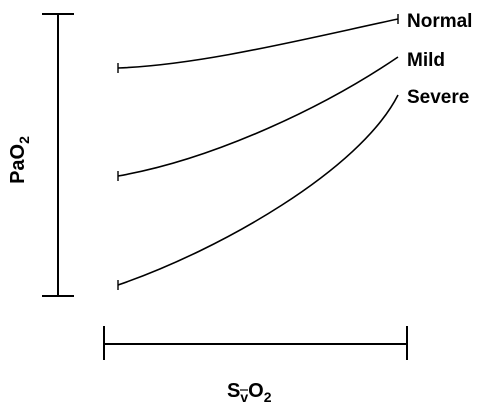 Image resolution: width=500 pixels, height=412 pixels. Describe the element at coordinates (233, 391) in the screenshot. I see `x-axis-label-main: S` at that location.